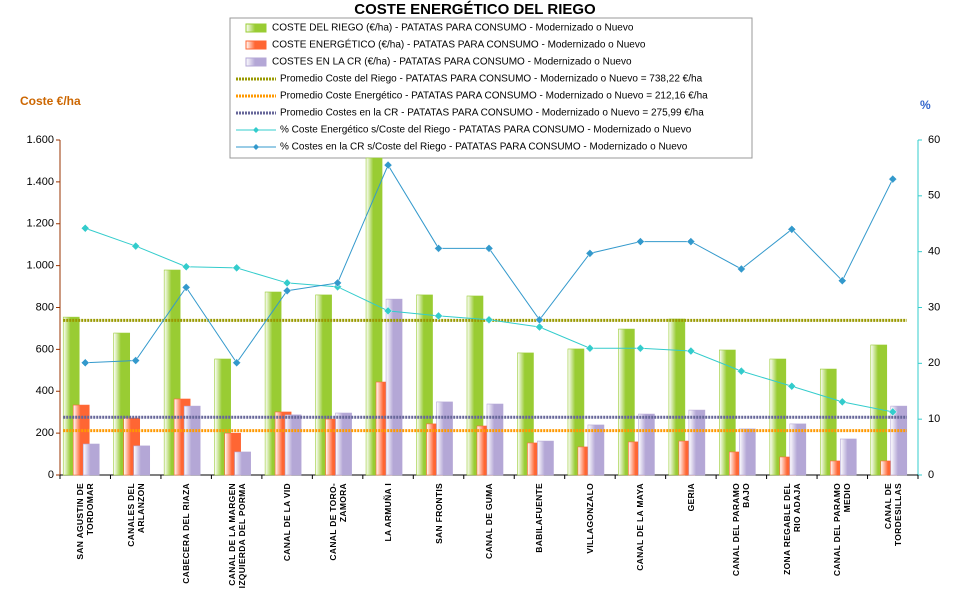 This screenshot has height=589, width=966. What do you see at coordinates (236, 536) in the screenshot?
I see `x-tick-label: CANAL DE LA MARGEN IZQUIERDA DEL PORMA` at bounding box center [236, 536].